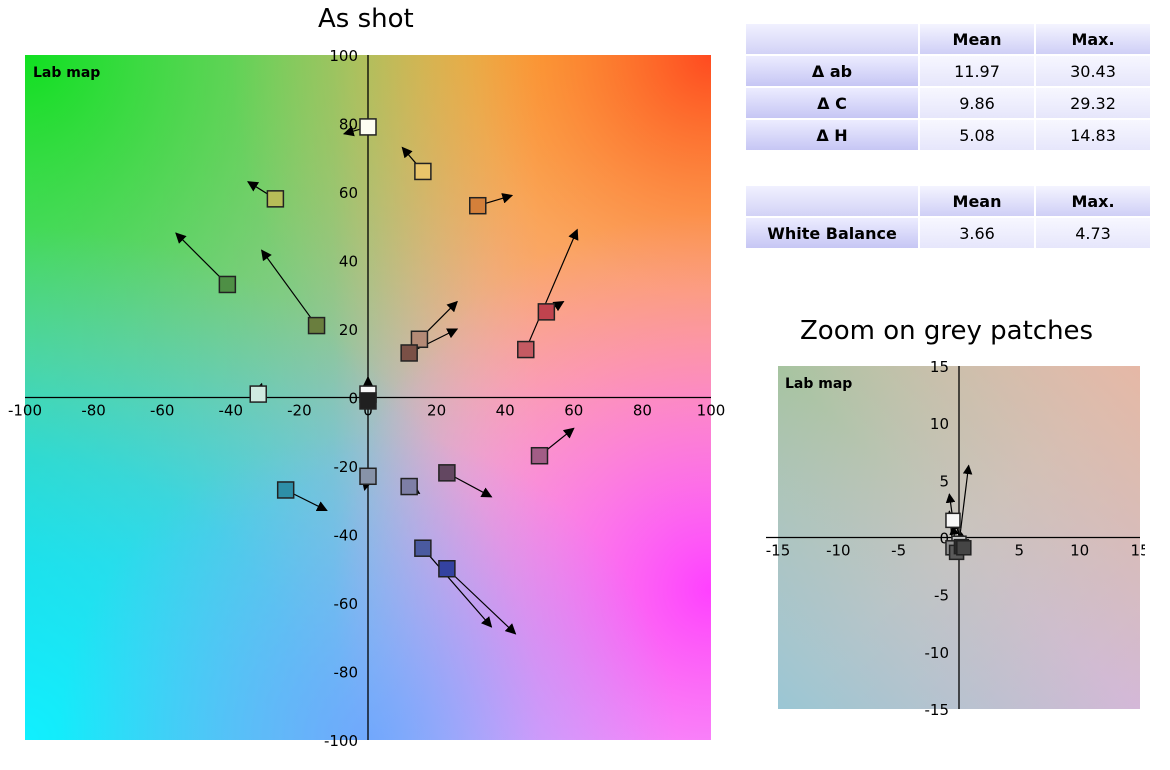 Image resolution: width=1170 pixels, height=770 pixels. What do you see at coordinates (343, 56) in the screenshot?
I see `y-tick-label: 100` at bounding box center [343, 56].